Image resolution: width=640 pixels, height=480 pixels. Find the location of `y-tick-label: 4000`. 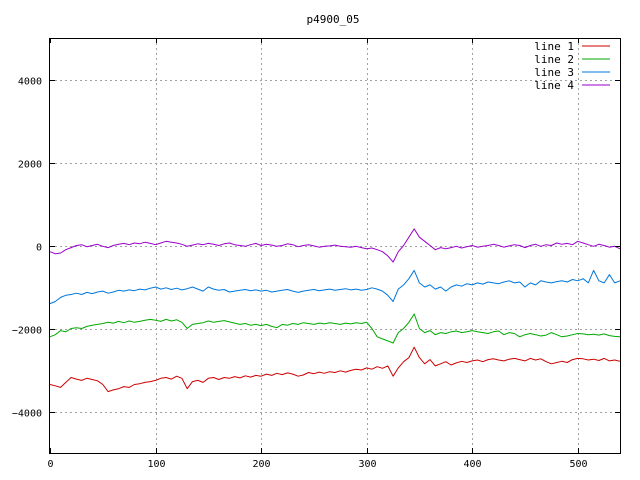

y-tick-label: 4000 is located at coordinates (30, 82).